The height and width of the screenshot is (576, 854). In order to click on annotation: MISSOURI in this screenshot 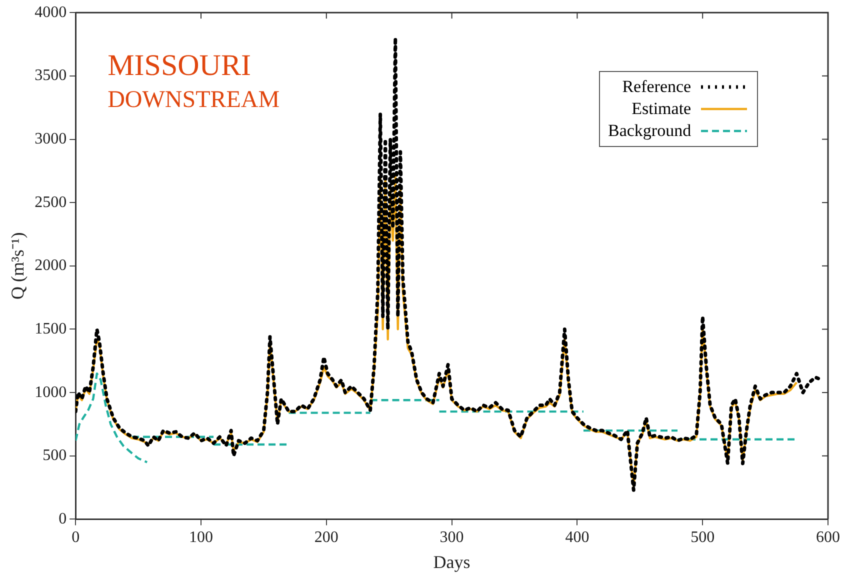, I will do `click(179, 65)`.